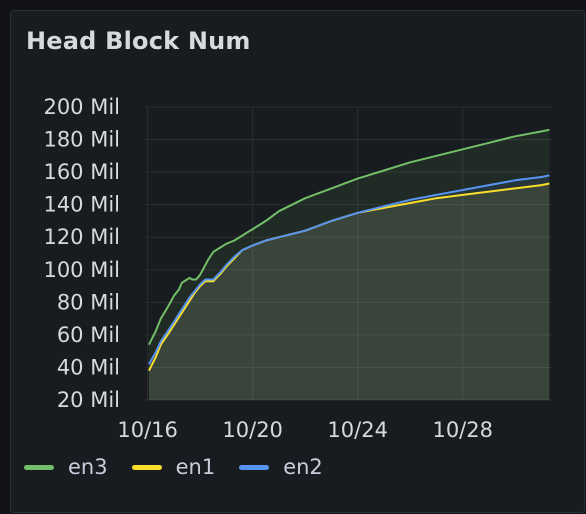 The image size is (586, 514). I want to click on chart-legend: en3 en1 en2, so click(173, 467).